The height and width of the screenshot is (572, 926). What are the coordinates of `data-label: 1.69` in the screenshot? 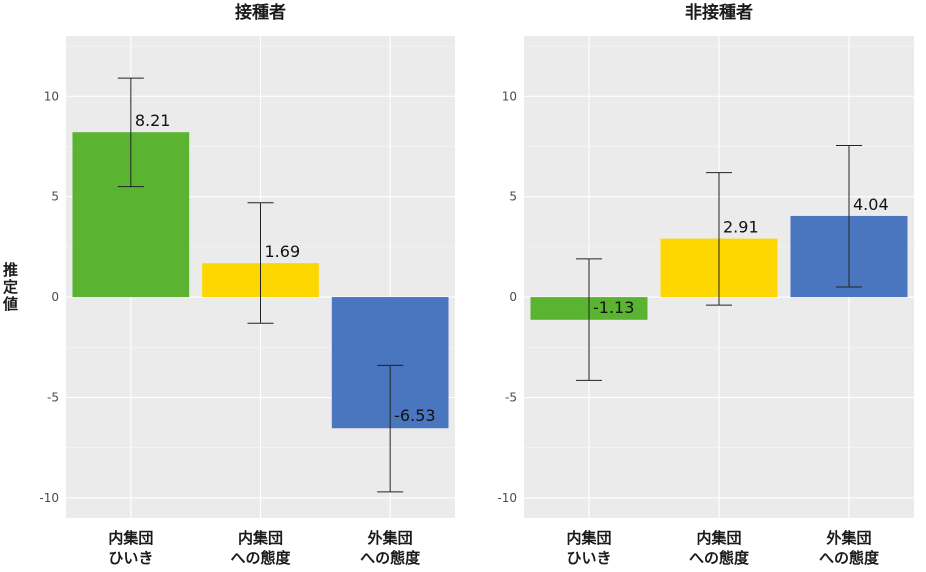 It's located at (283, 251).